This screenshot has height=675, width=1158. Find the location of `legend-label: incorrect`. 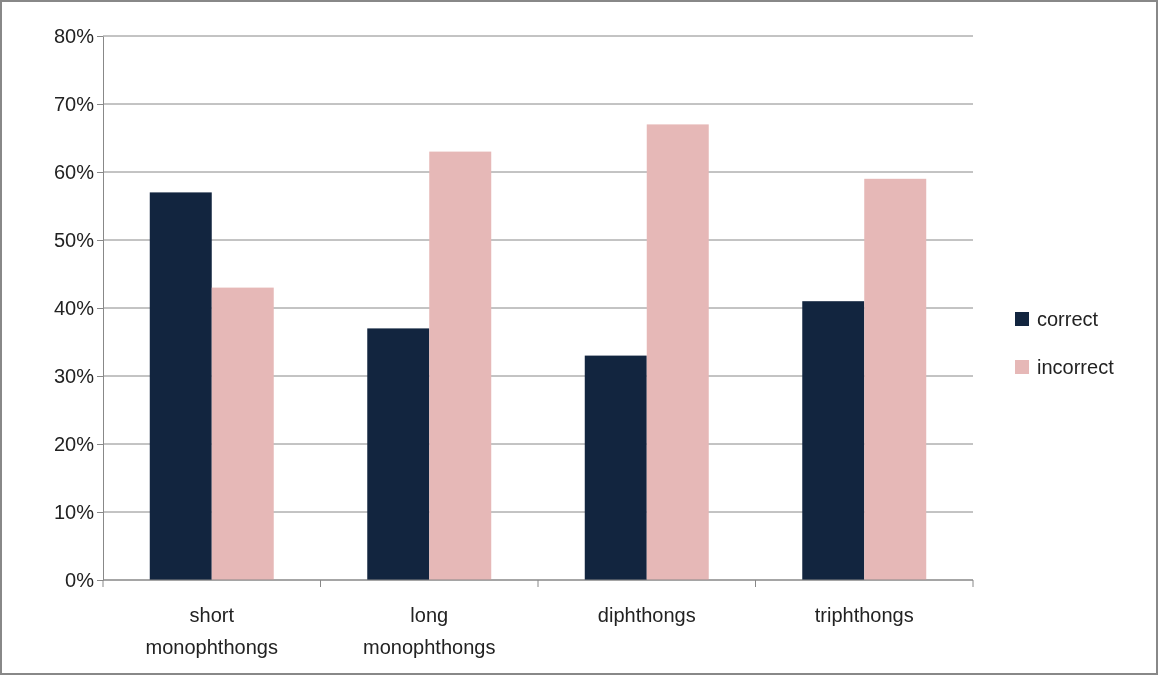

legend-label: incorrect is located at coordinates (1076, 367).